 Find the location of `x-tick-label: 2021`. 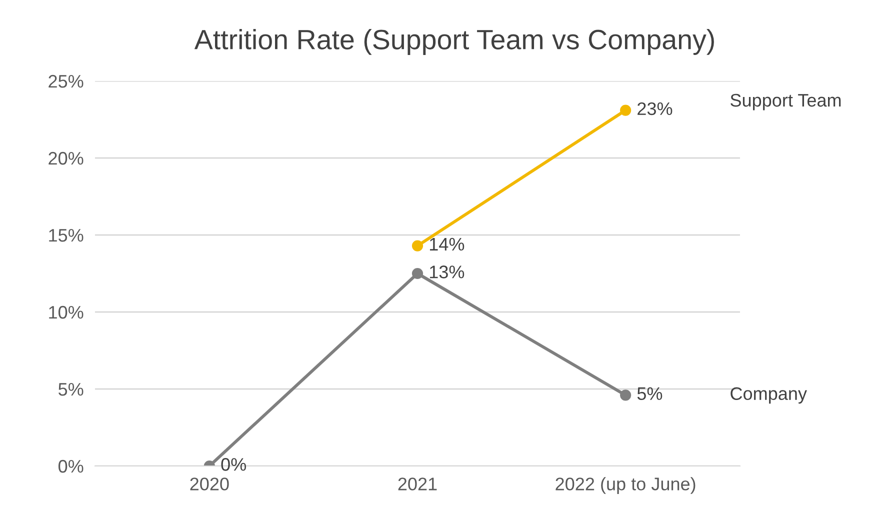

x-tick-label: 2021 is located at coordinates (417, 484).